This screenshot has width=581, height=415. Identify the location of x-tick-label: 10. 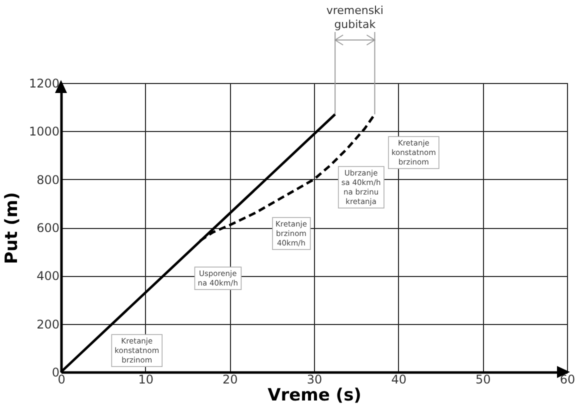
(146, 379).